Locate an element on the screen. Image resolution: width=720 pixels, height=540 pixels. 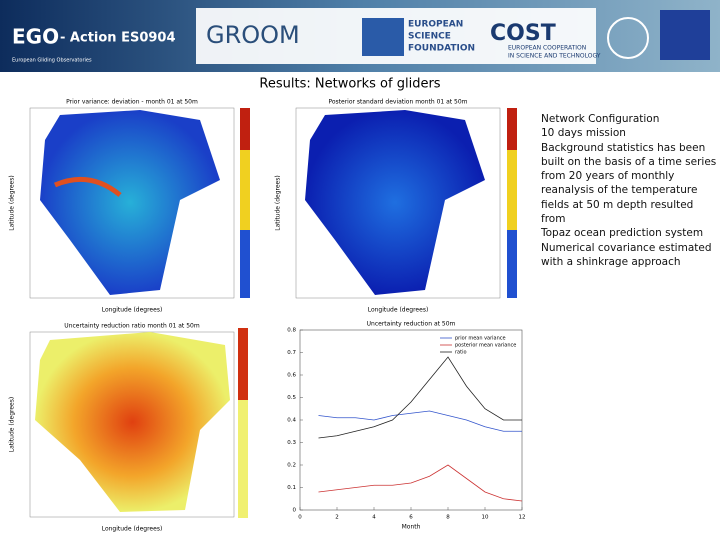
groom-logo: GROOM is located at coordinates (253, 35).